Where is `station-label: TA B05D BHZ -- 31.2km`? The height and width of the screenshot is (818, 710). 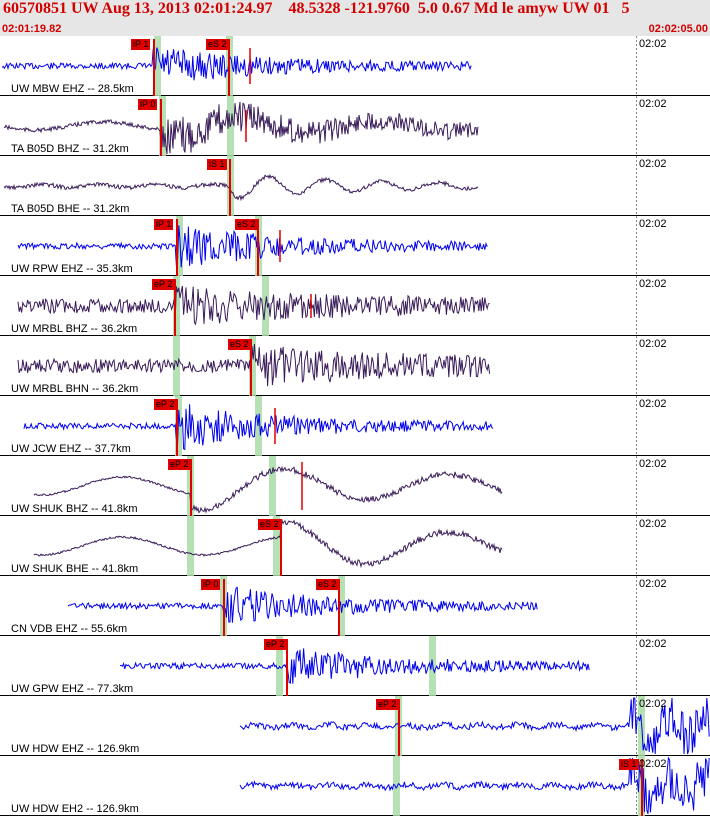 station-label: TA B05D BHZ -- 31.2km is located at coordinates (70, 149).